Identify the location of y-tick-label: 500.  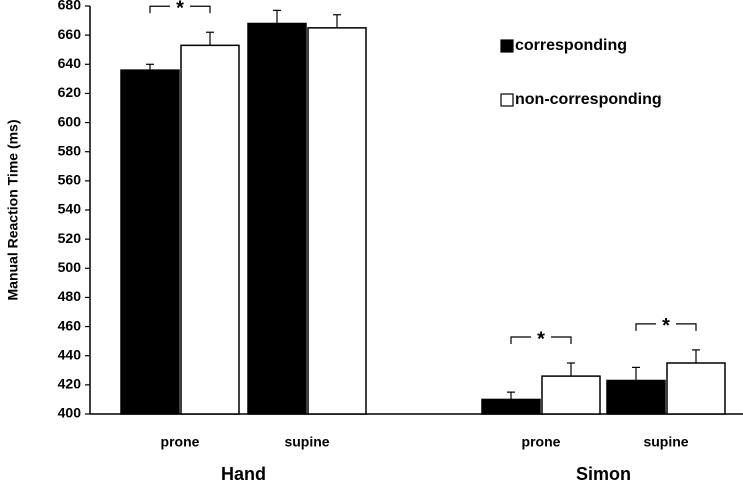
(70, 267).